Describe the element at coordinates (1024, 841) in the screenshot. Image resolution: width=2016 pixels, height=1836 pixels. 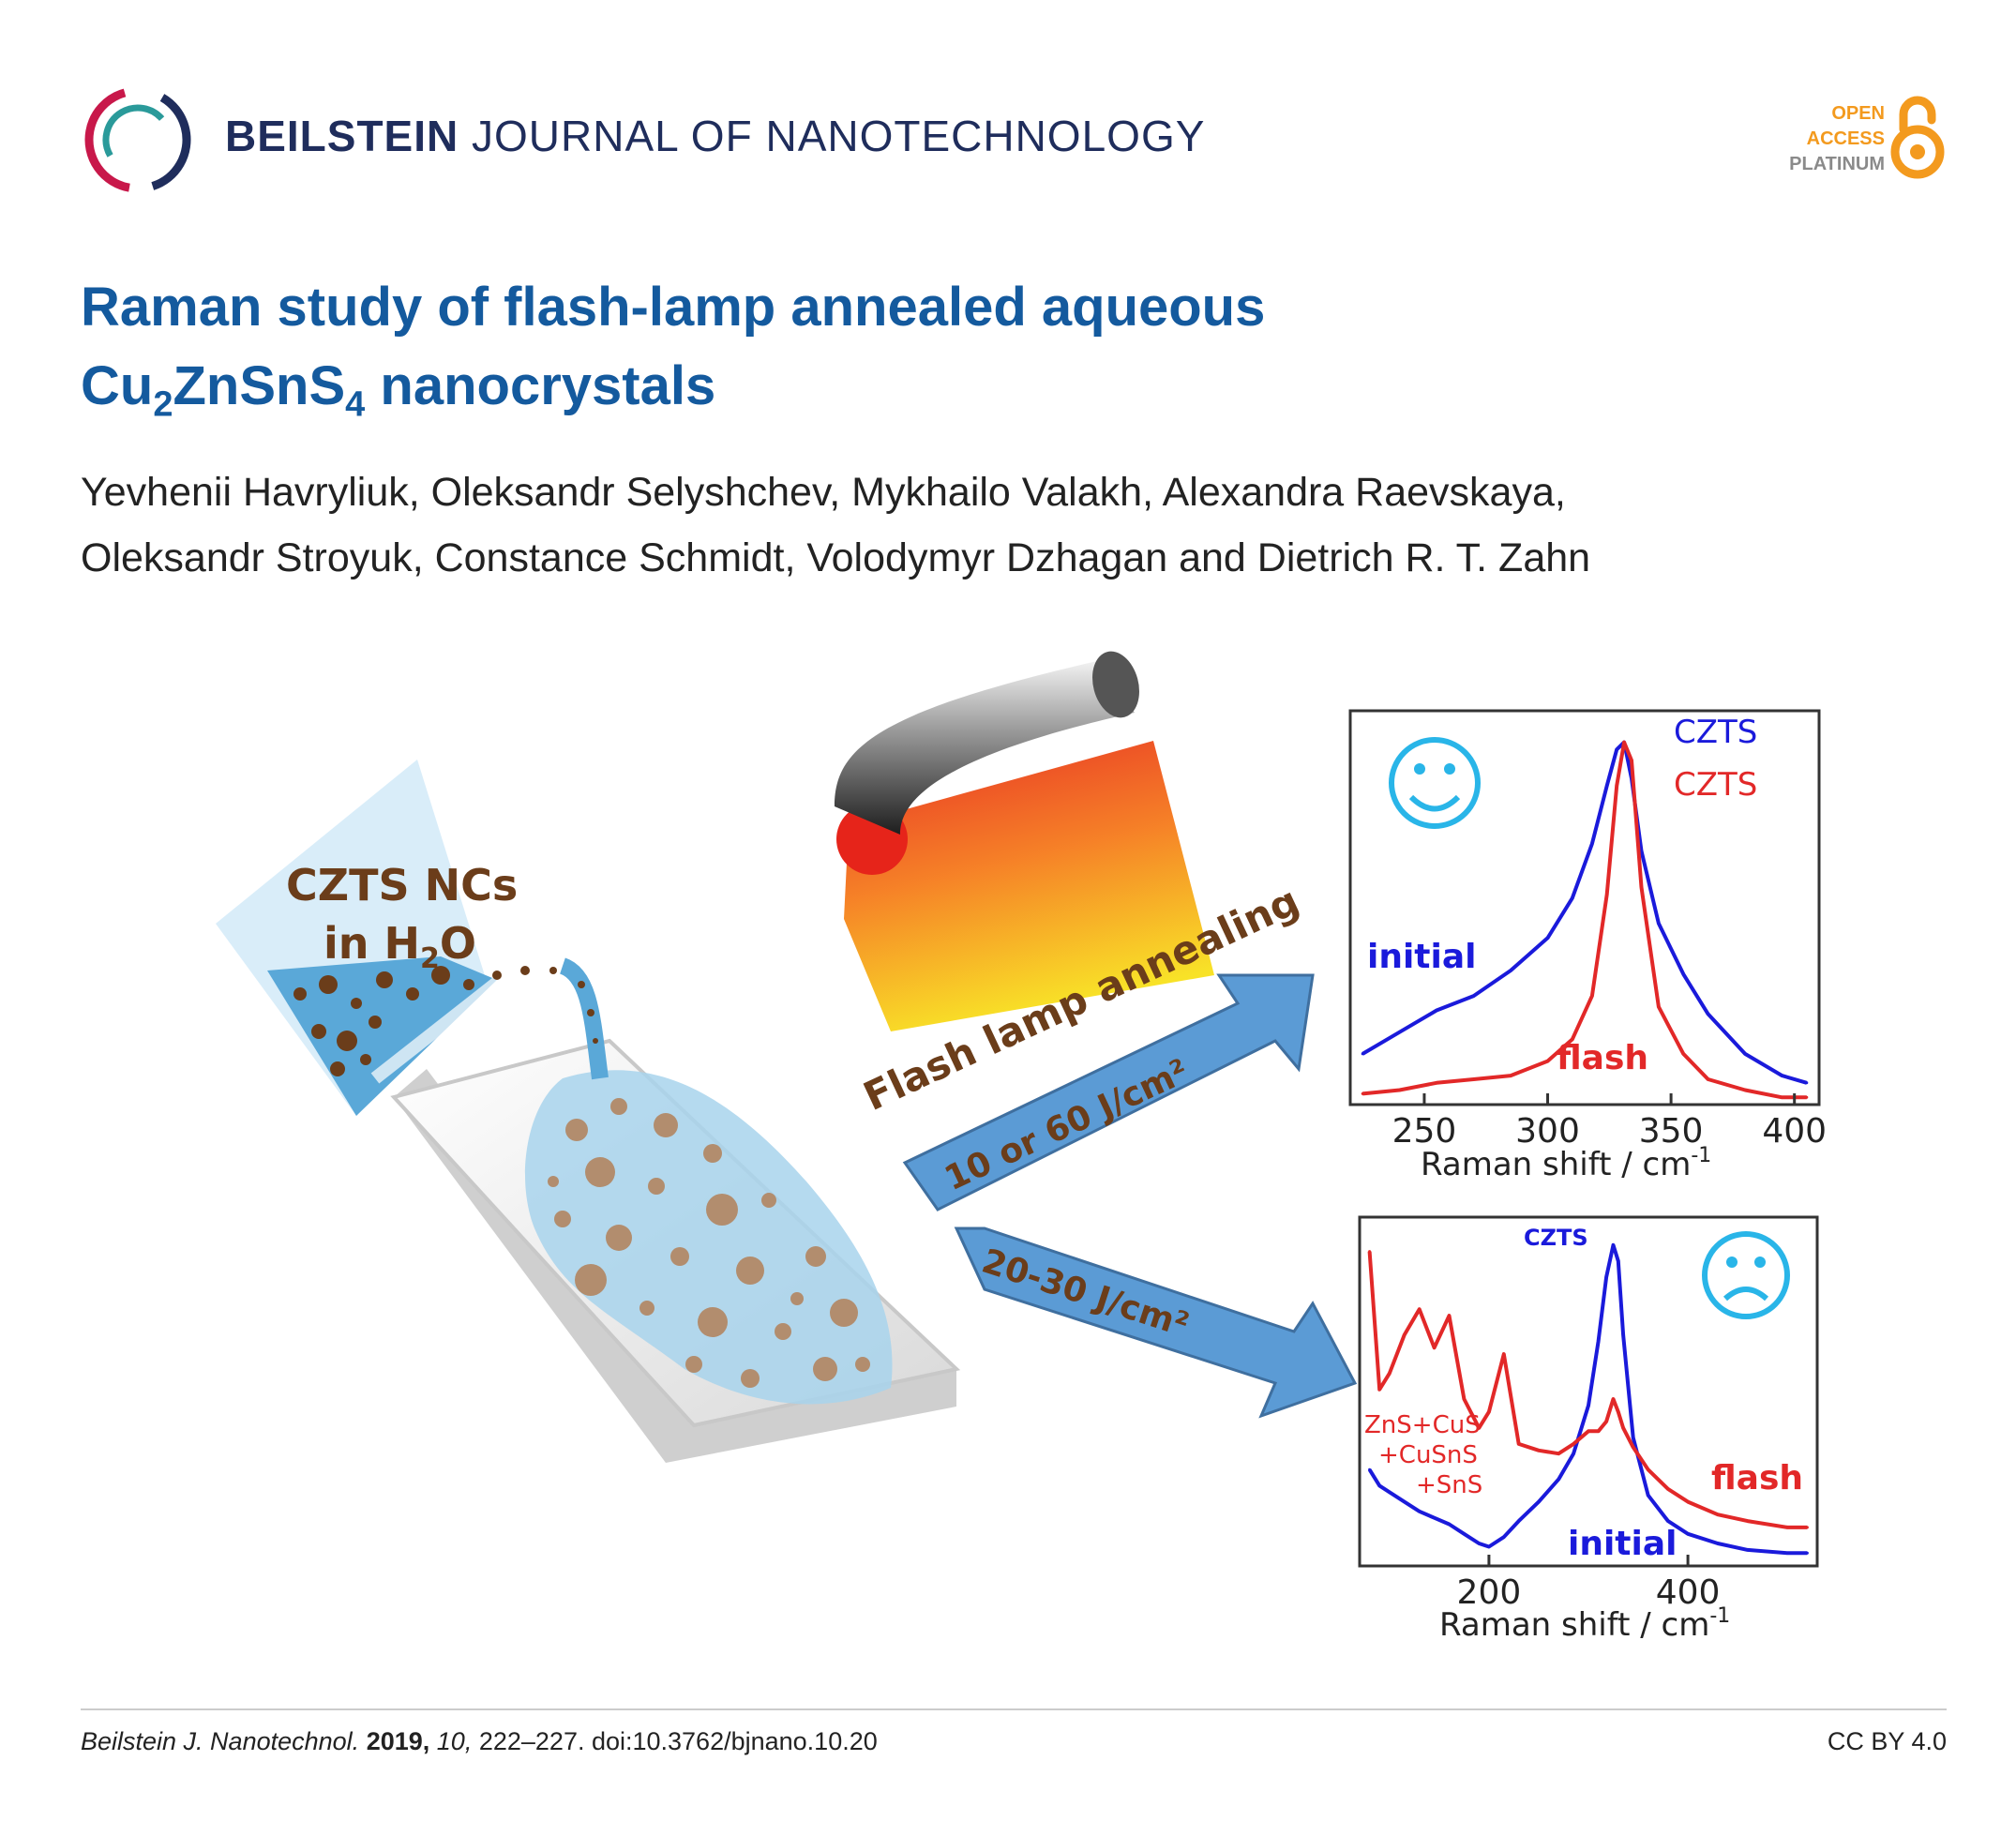
I see `flash-lamp-icon` at that location.